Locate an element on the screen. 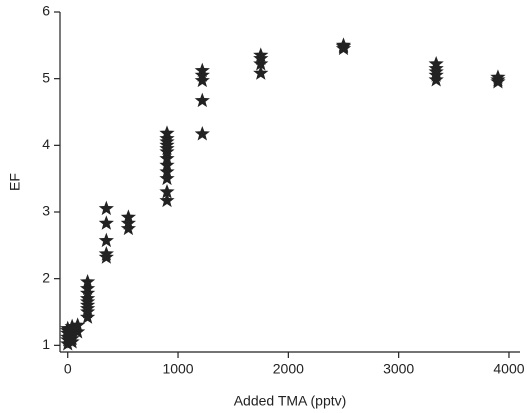 The width and height of the screenshot is (527, 413). x-tick-label: 4000 is located at coordinates (508, 369).